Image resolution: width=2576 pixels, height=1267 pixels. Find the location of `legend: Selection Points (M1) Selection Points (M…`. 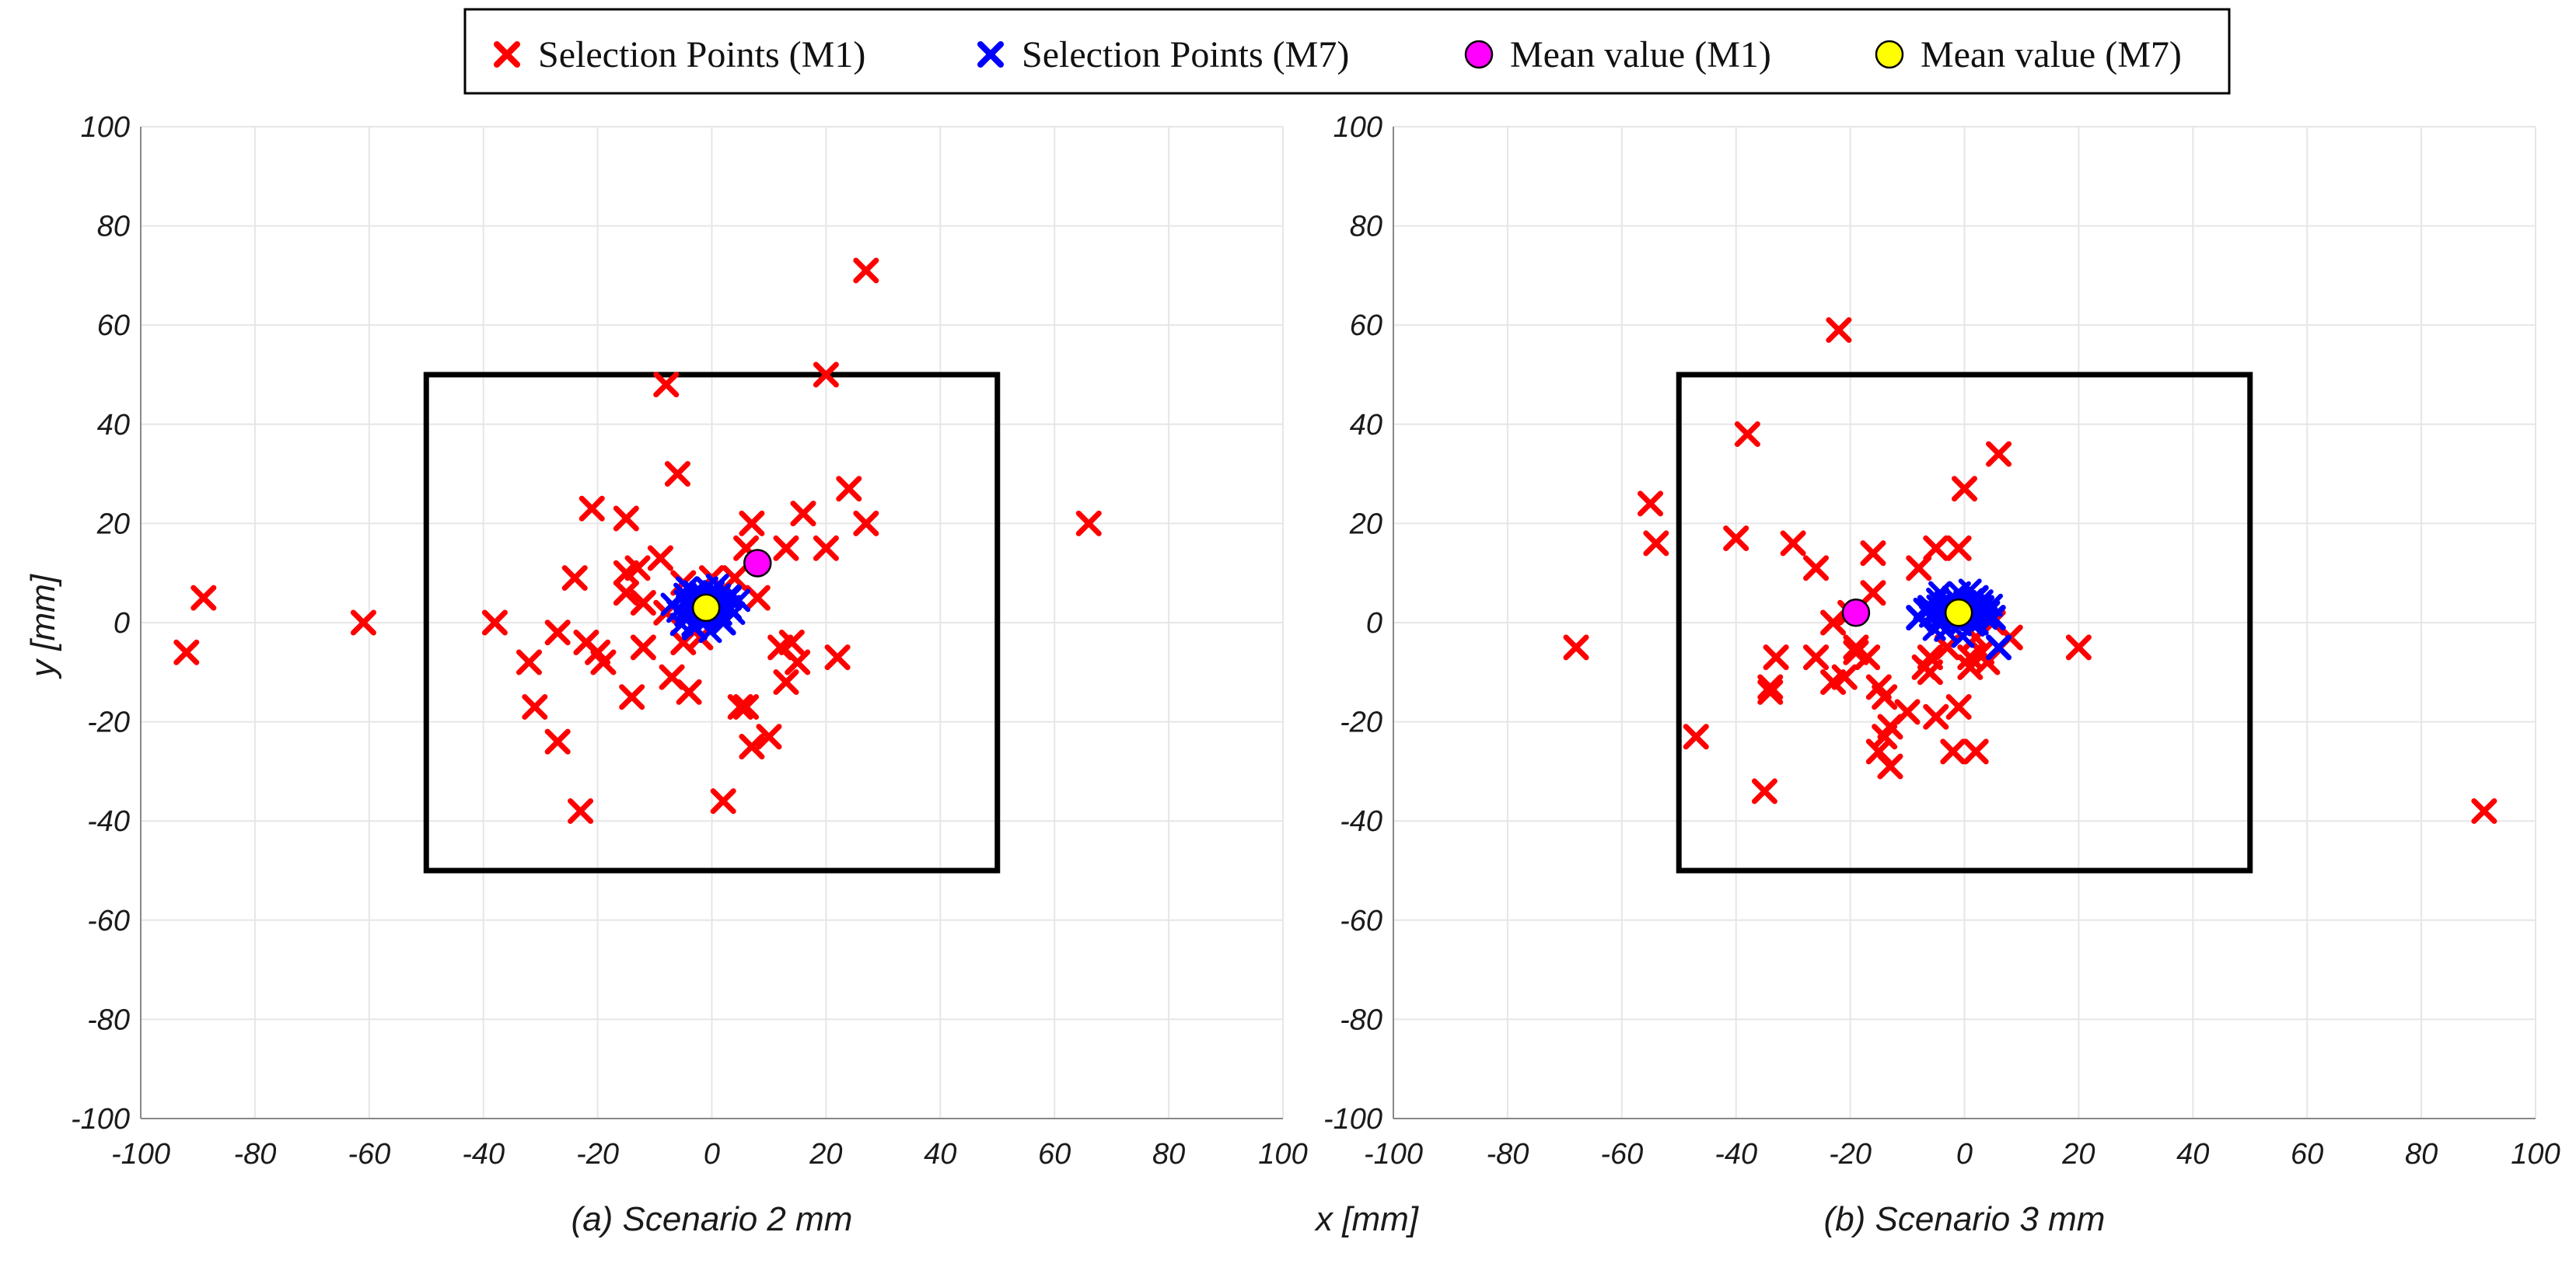

legend: Selection Points (M1) Selection Points (M… is located at coordinates (1347, 51).